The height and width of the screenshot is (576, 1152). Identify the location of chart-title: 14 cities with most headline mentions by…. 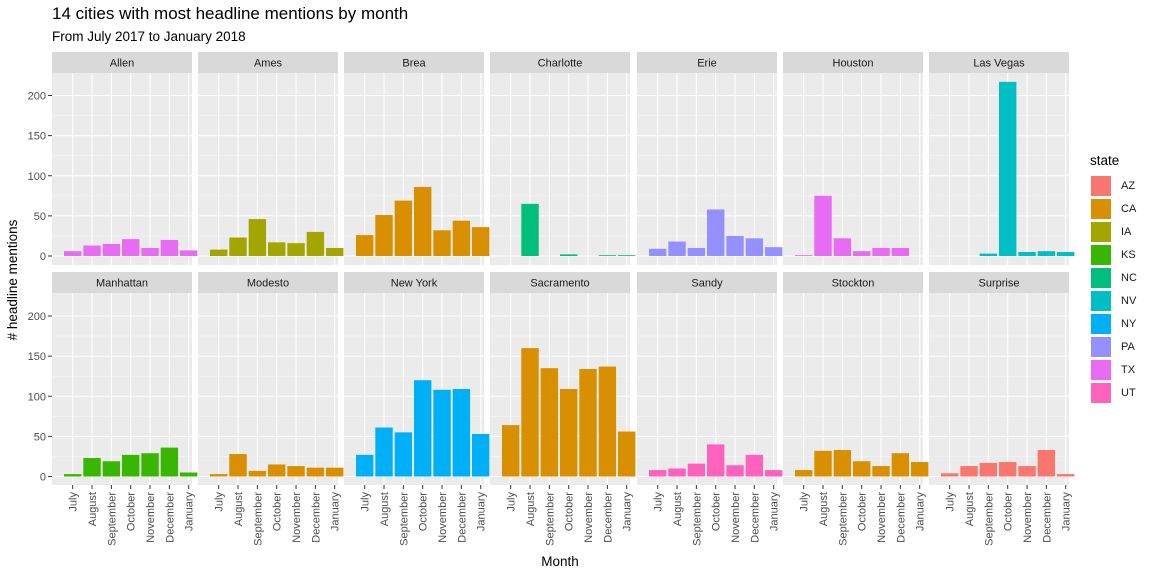
(230, 13).